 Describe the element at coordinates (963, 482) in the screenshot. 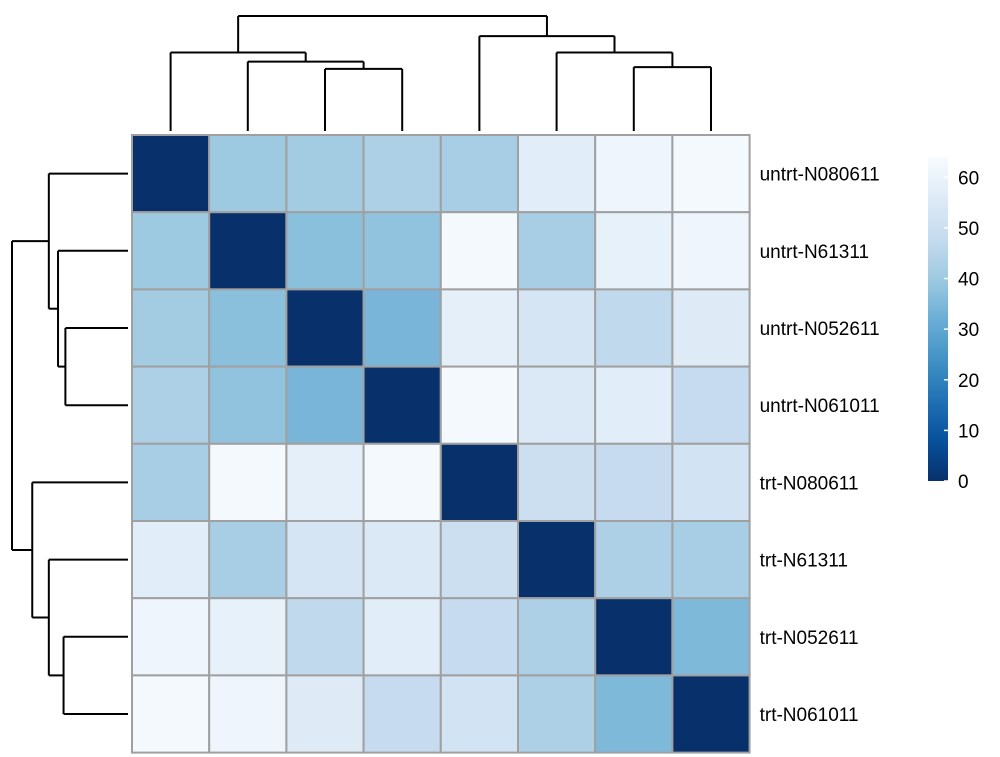

I see `legend-tick-label: 0` at that location.